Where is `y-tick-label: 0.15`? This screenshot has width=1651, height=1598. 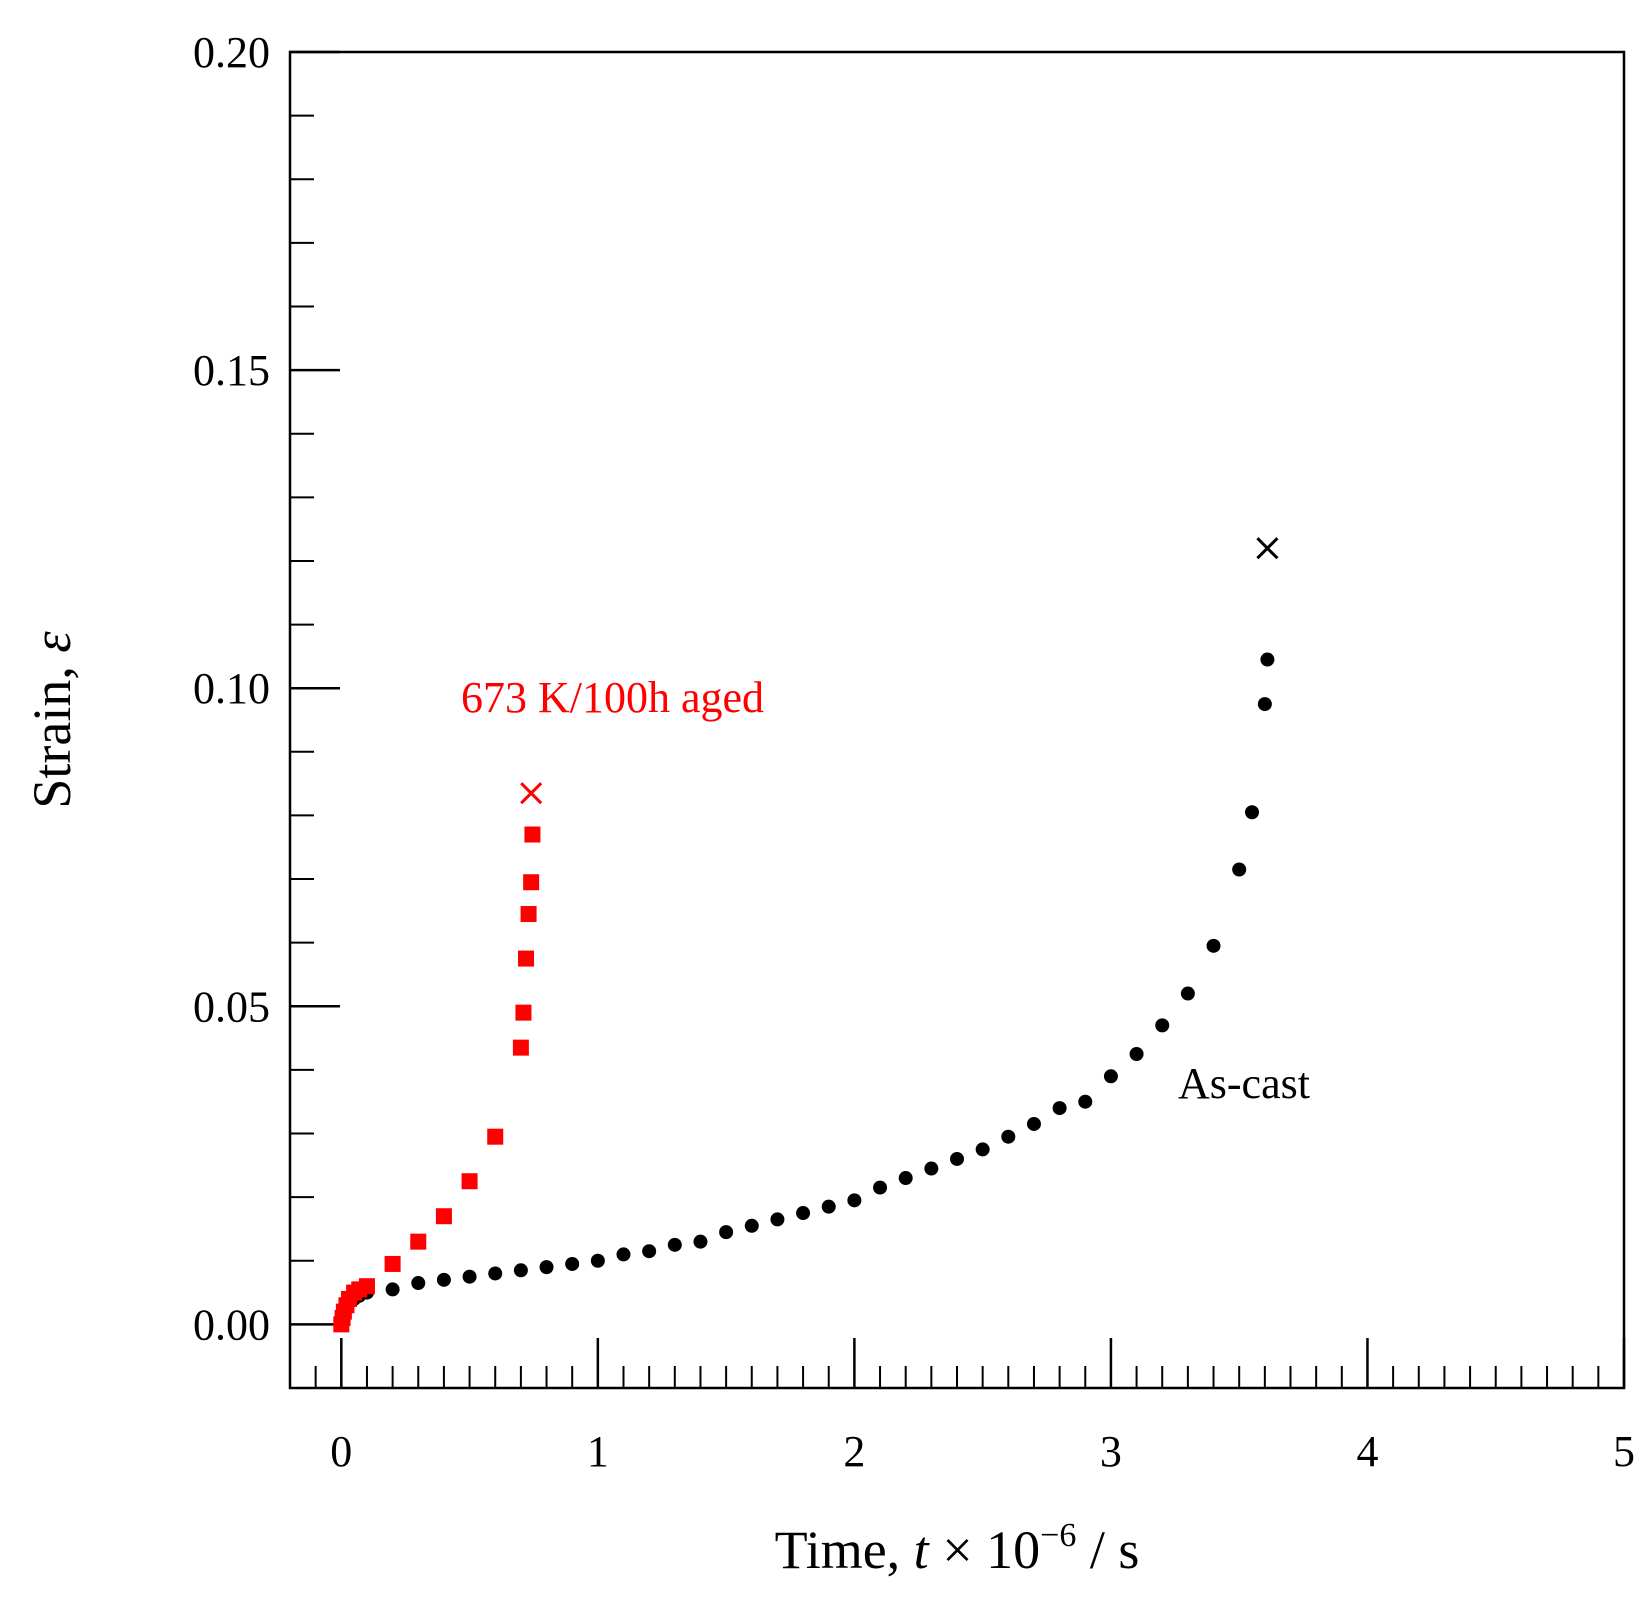 y-tick-label: 0.15 is located at coordinates (231, 370).